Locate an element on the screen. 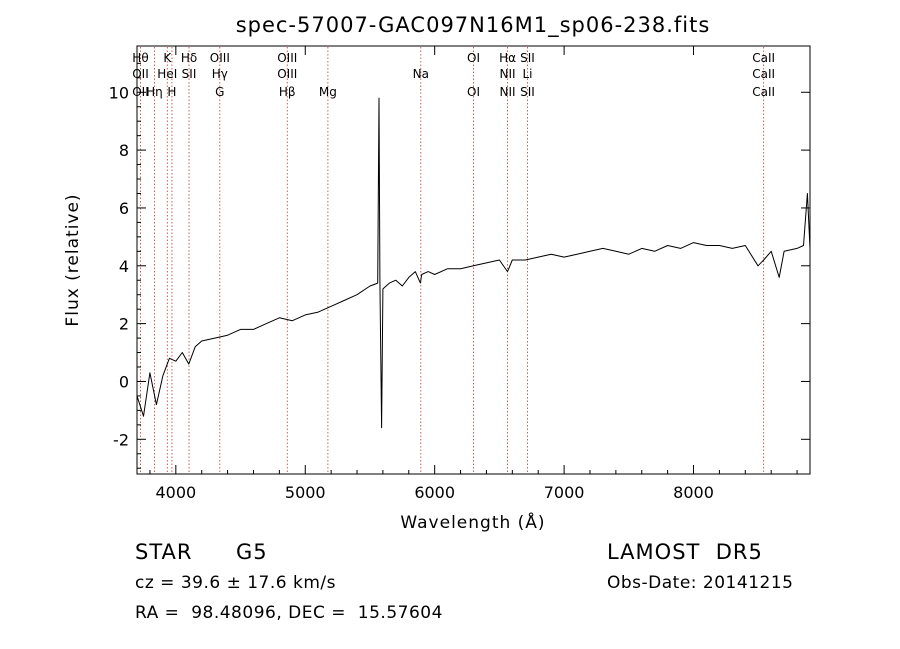  object-subclass: G5 is located at coordinates (252, 552).